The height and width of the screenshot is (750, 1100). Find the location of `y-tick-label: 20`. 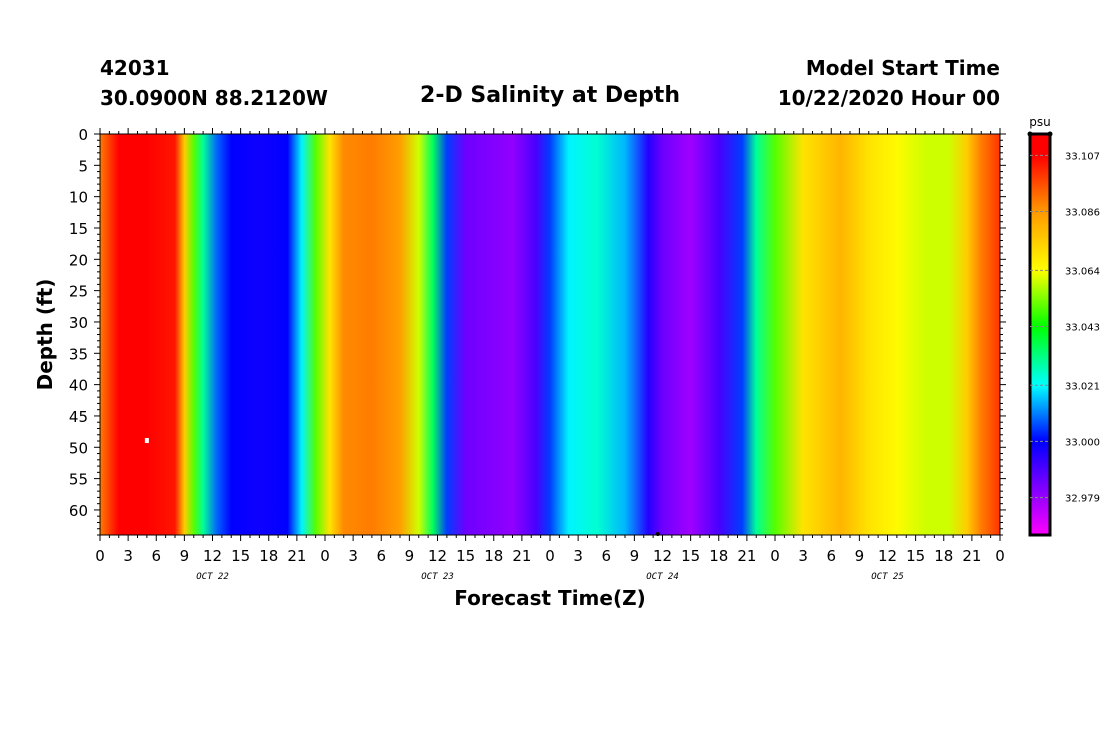

y-tick-label: 20 is located at coordinates (78, 260).